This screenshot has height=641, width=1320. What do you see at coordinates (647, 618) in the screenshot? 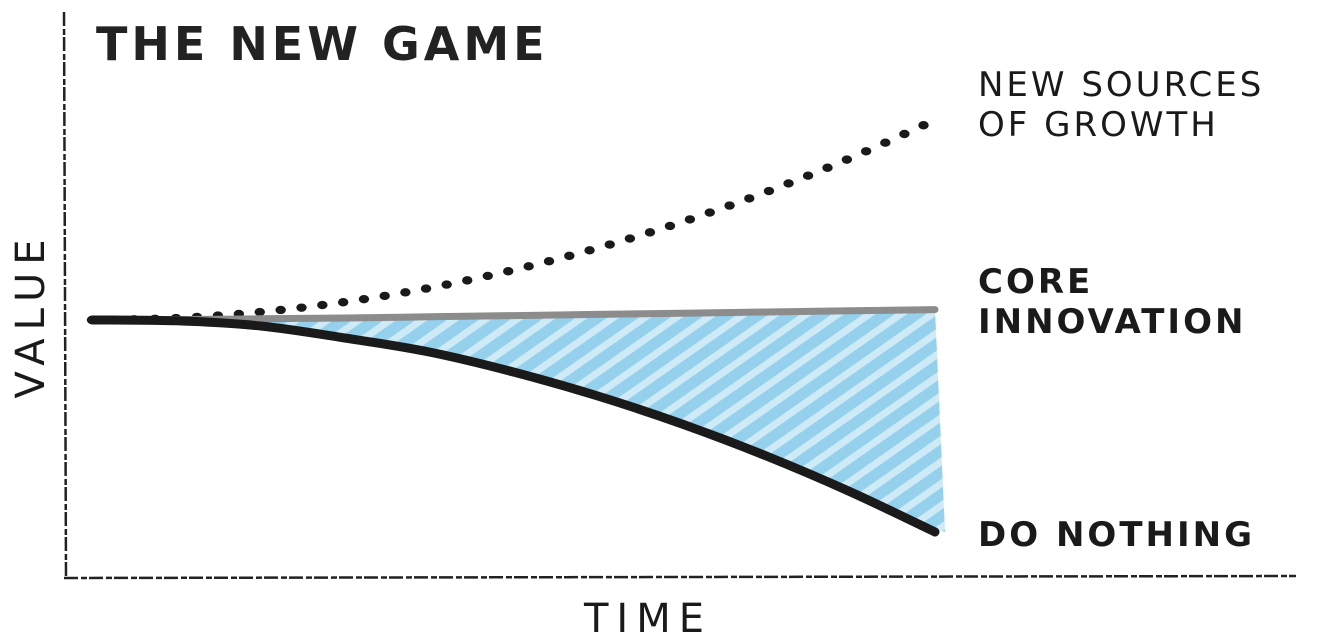
I see `x-axis-label: TIME` at bounding box center [647, 618].